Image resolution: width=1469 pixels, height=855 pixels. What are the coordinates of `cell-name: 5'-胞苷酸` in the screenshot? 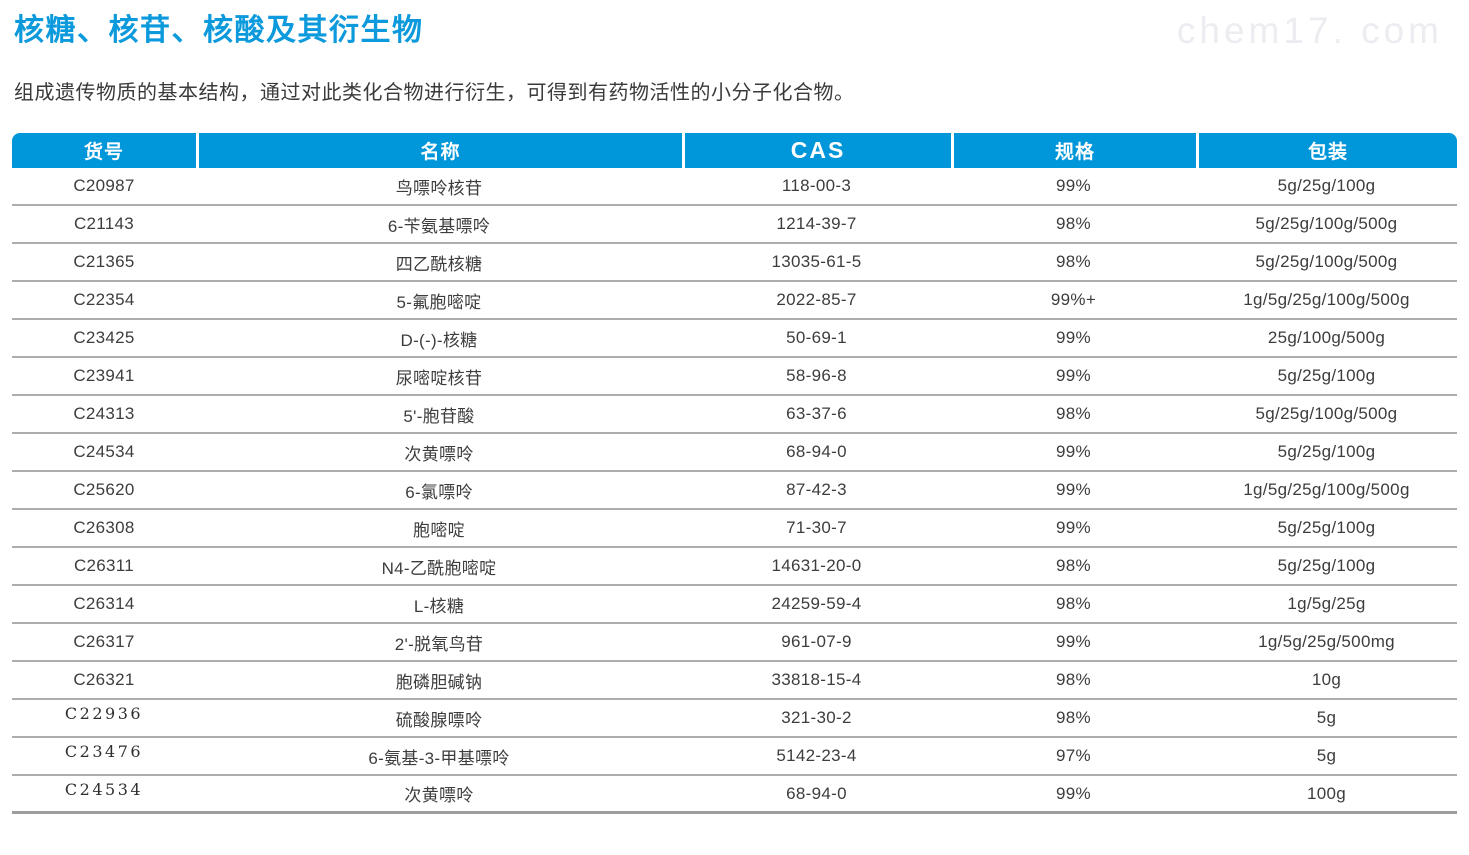 It's located at (439, 415).